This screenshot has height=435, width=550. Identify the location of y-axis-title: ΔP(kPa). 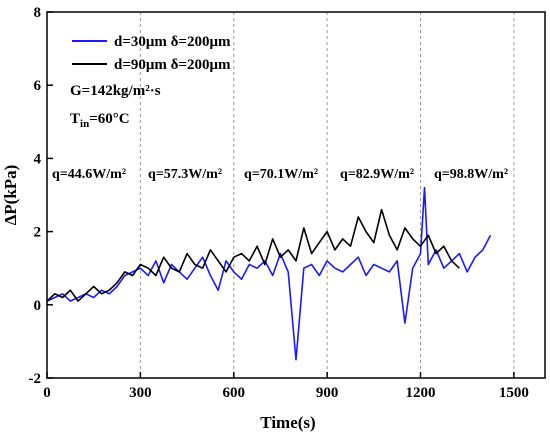
(10, 195).